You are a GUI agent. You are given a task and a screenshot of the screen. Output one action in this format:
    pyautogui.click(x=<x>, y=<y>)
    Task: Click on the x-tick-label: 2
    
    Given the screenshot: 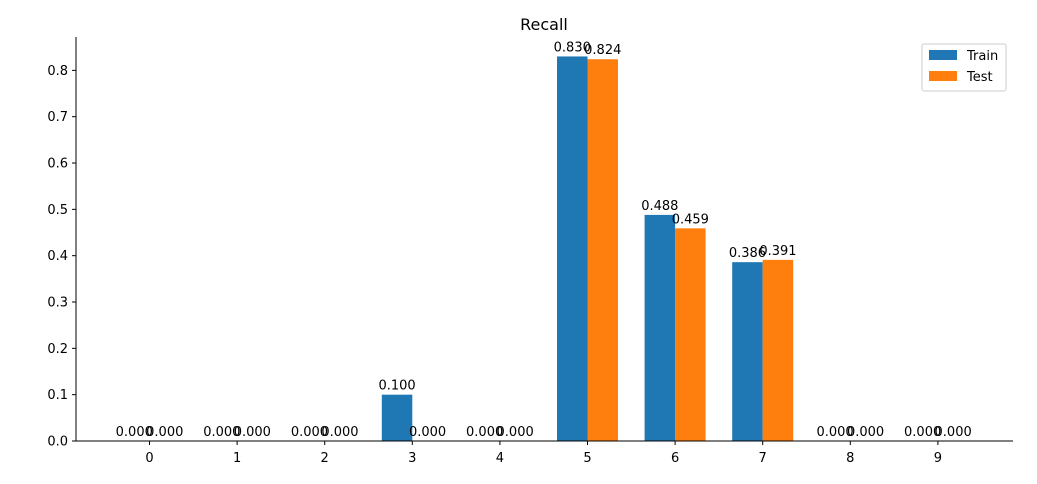 What is the action you would take?
    pyautogui.click(x=325, y=458)
    